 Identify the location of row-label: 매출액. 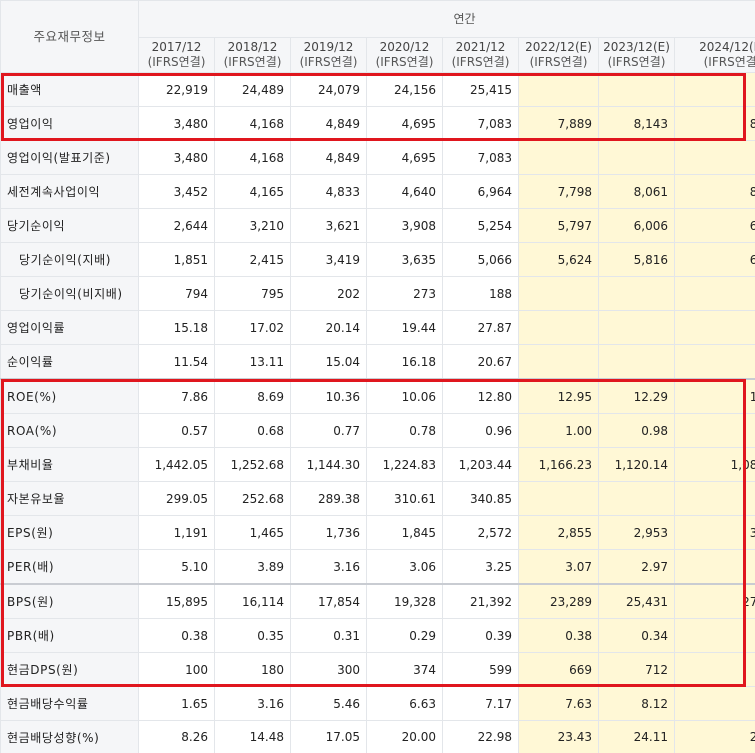
(69, 89).